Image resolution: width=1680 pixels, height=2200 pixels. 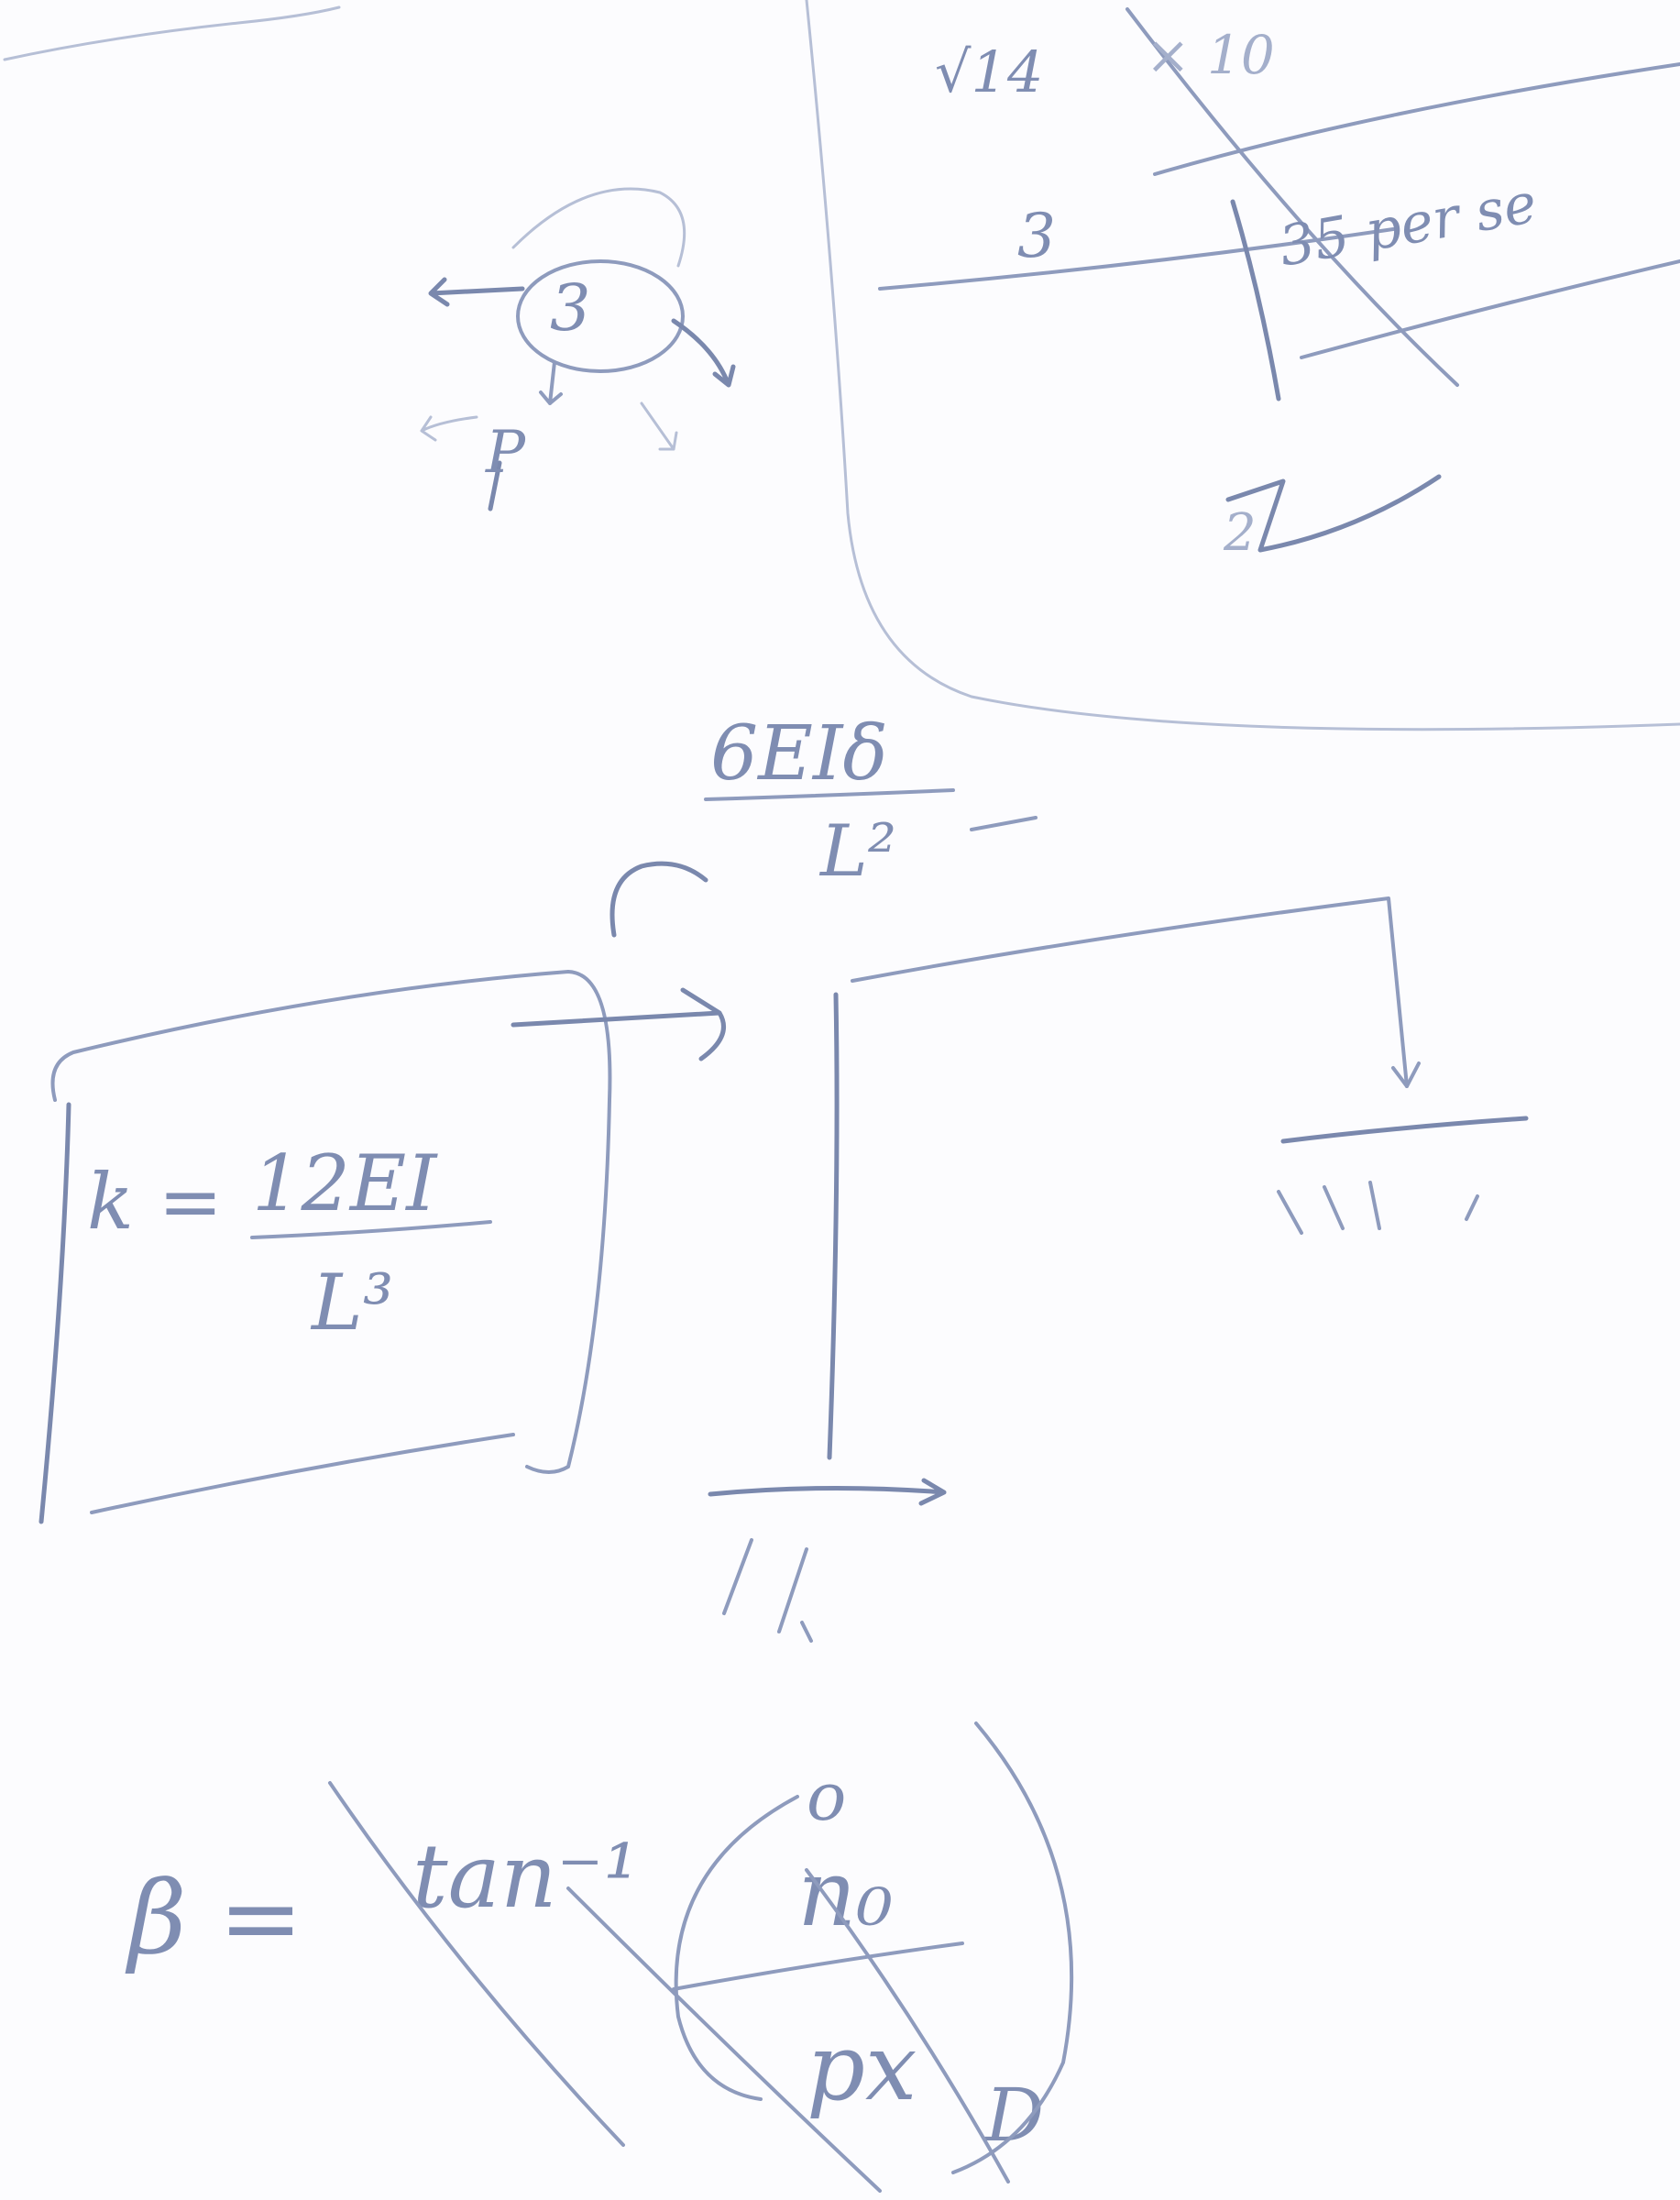 I want to click on stiffness-box-bottom, so click(x=302, y=1473).